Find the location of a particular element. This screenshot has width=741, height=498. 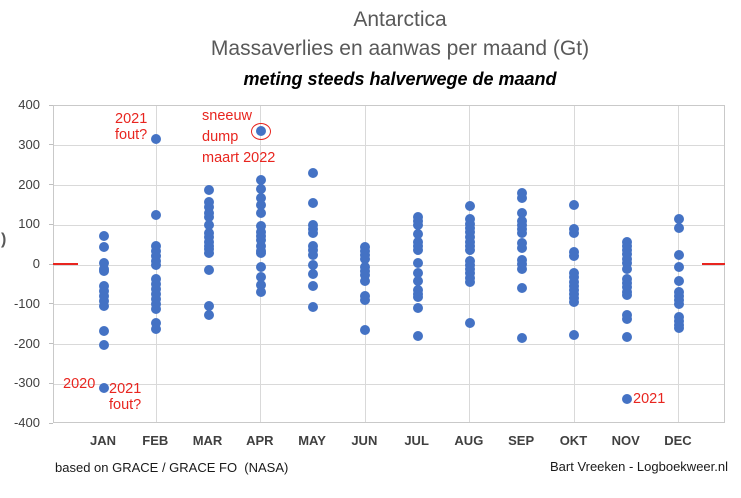

y-axis-label: -400 is located at coordinates (26, 422).